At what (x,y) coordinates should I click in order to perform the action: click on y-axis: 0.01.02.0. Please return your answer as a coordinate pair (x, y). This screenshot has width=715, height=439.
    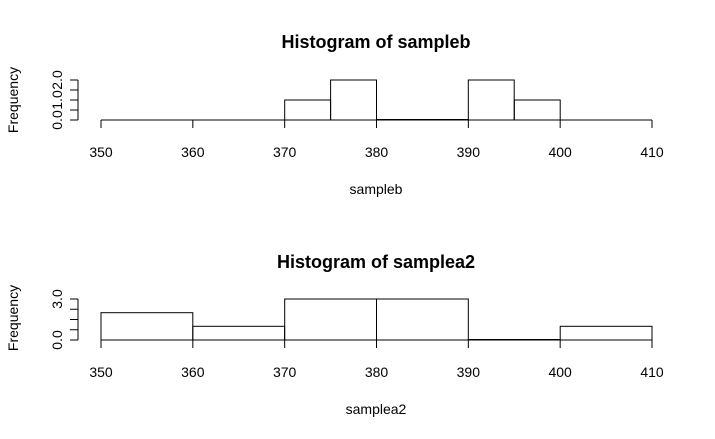
    Looking at the image, I should click on (64, 100).